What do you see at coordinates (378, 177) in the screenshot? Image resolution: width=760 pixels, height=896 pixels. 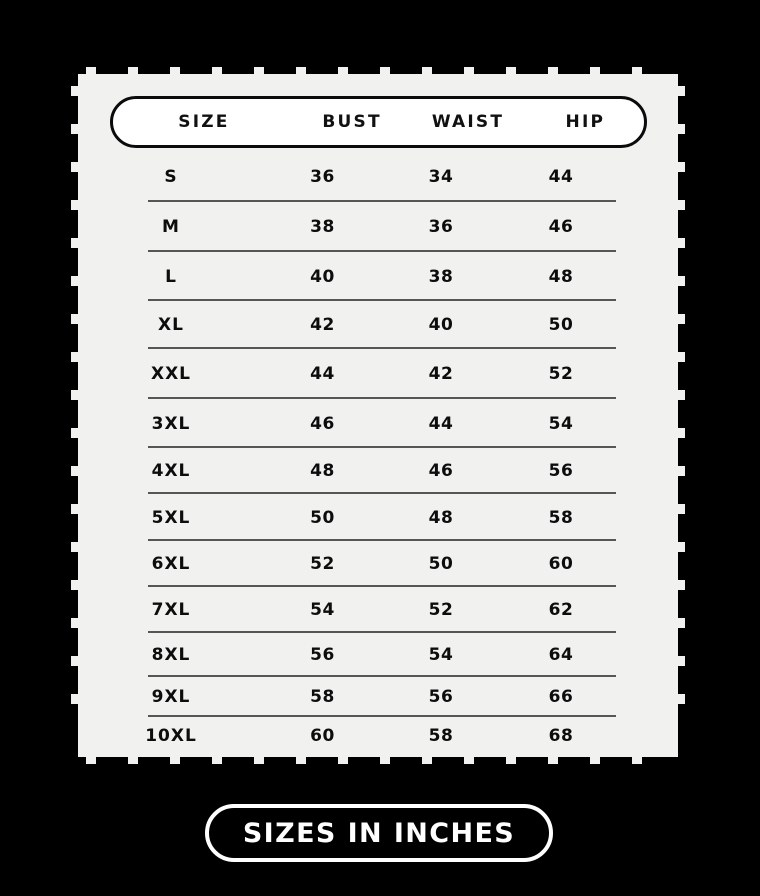 I see `table-row: S 36 34 44` at bounding box center [378, 177].